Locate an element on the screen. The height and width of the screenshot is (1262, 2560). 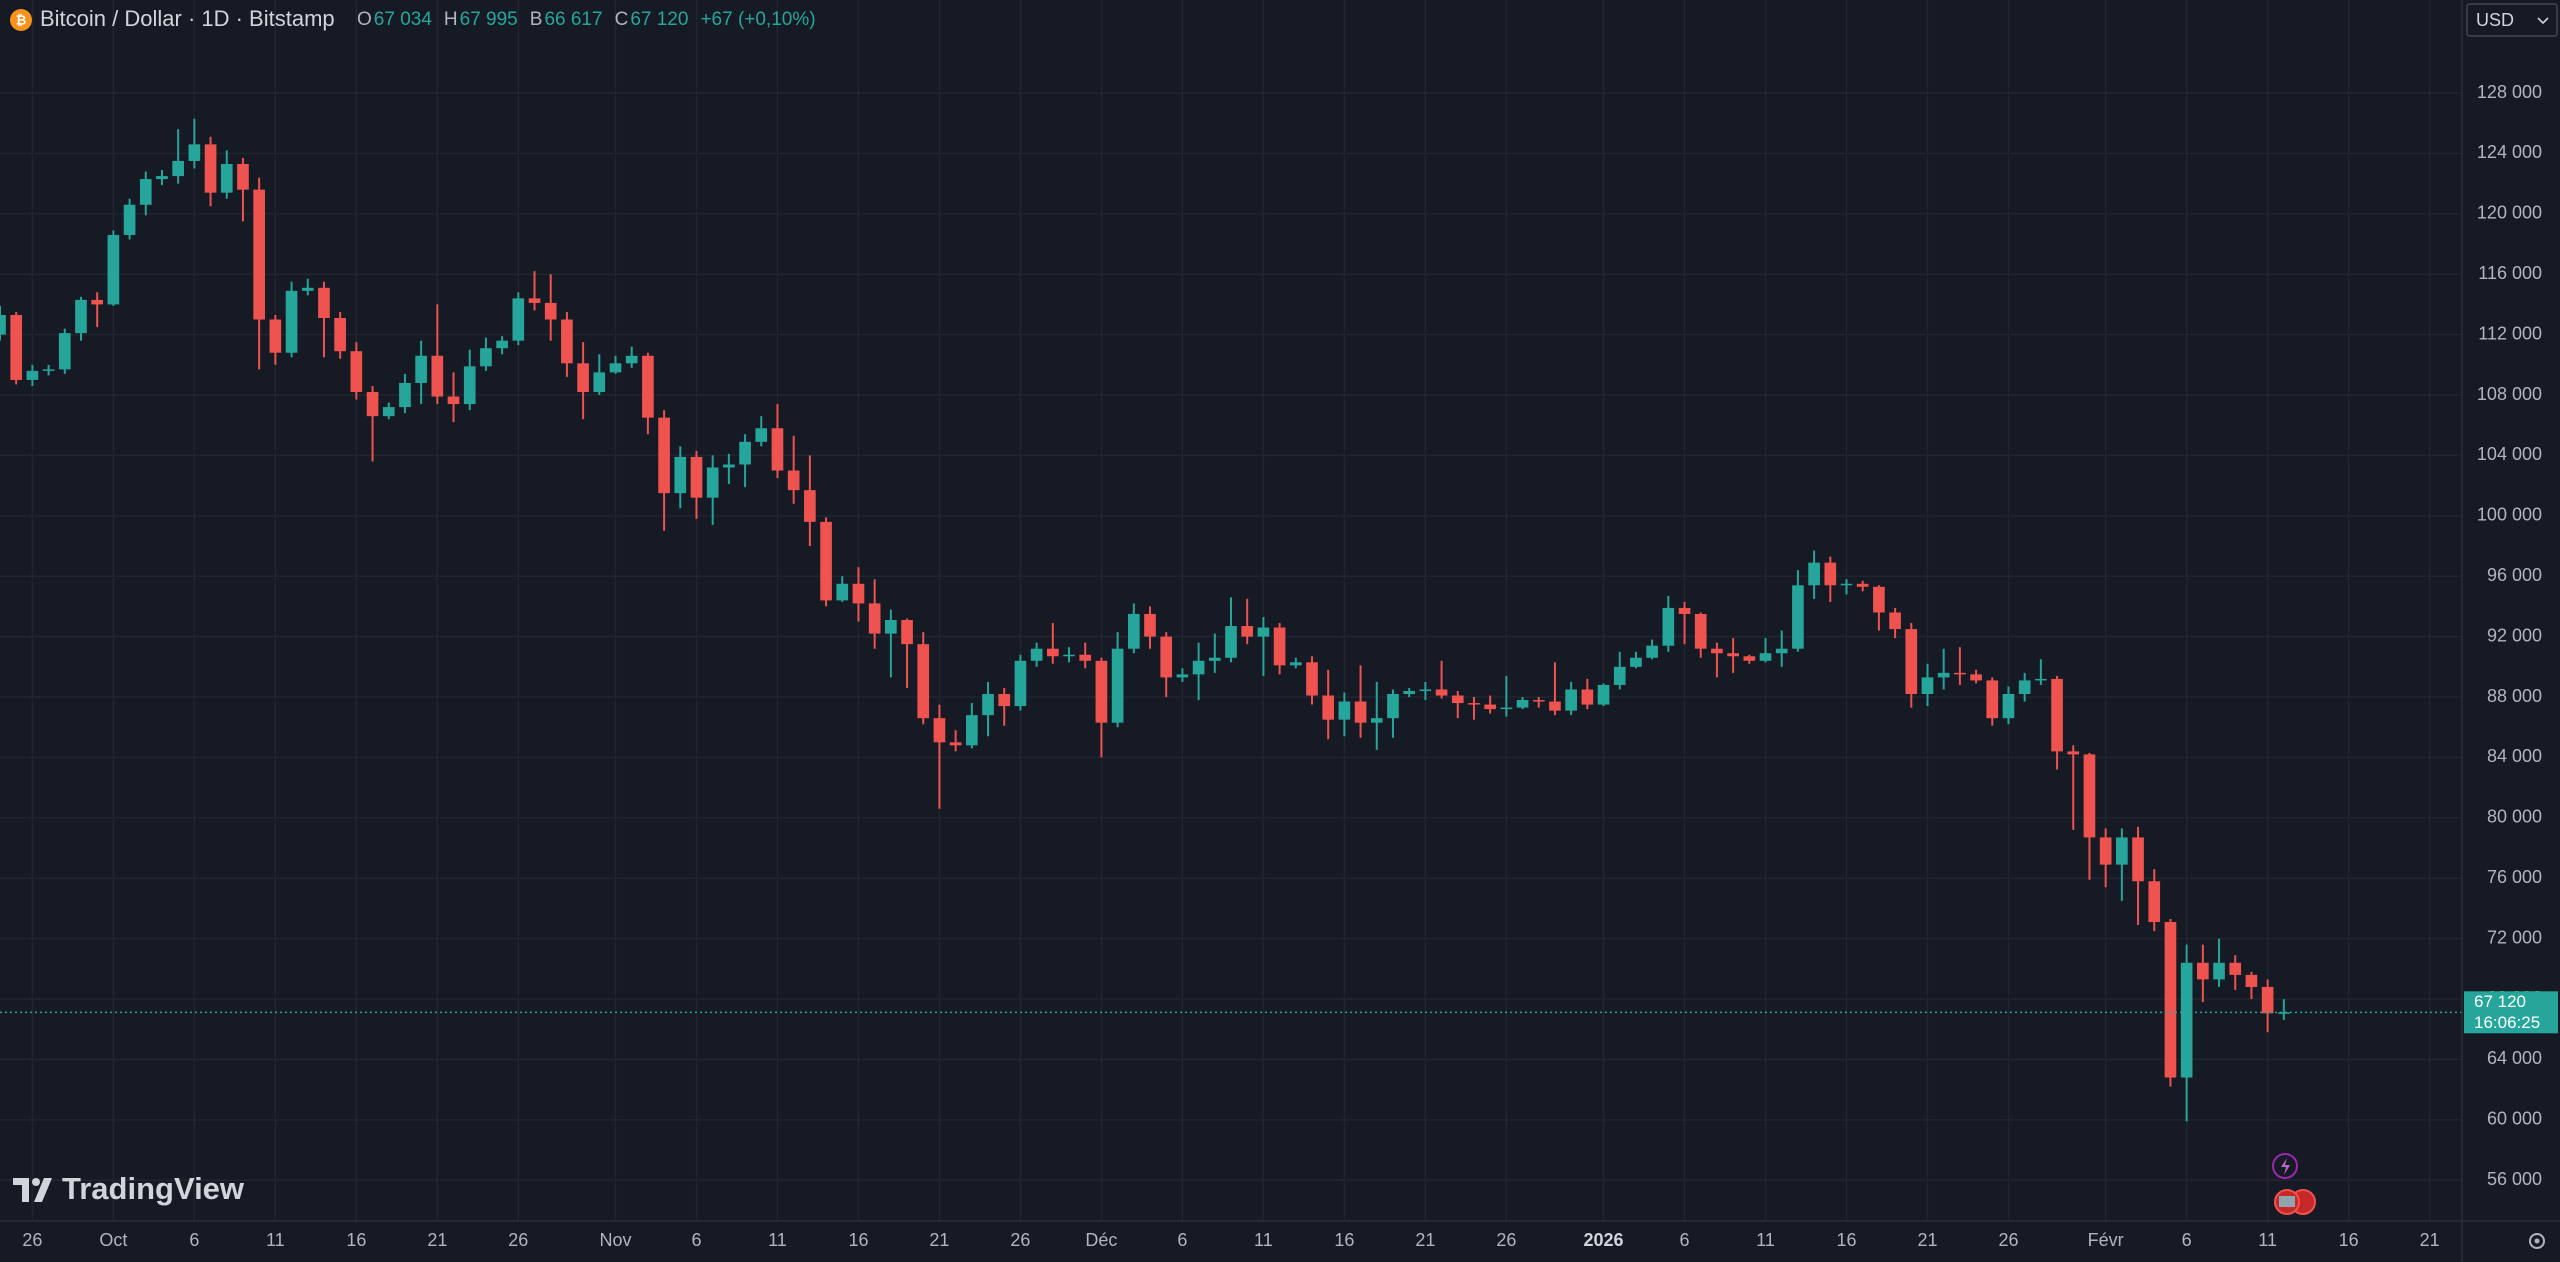
legend-value: 67 034 is located at coordinates (403, 19).